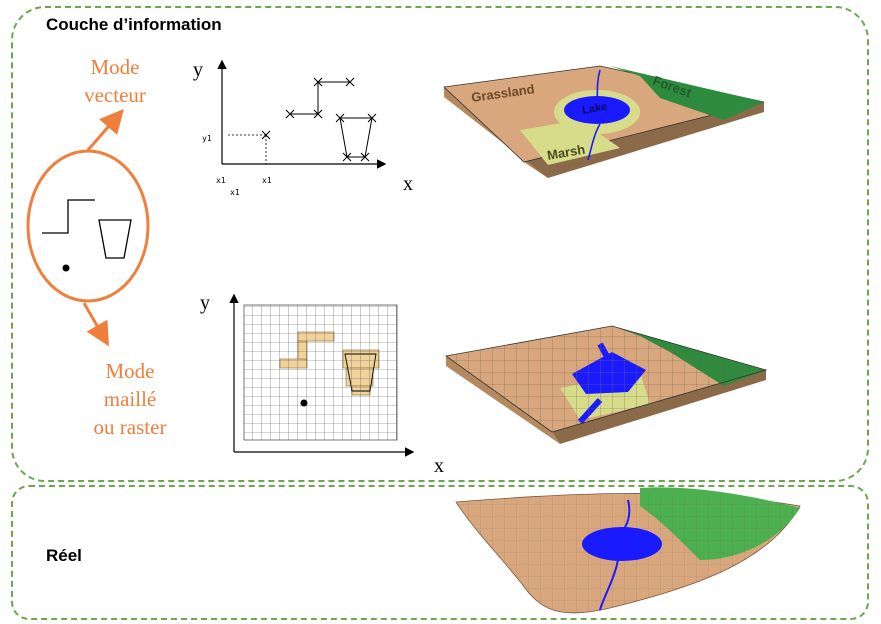 Image resolution: width=881 pixels, height=624 pixels. Describe the element at coordinates (628, 550) in the screenshot. I see `real-terrain-surface` at that location.